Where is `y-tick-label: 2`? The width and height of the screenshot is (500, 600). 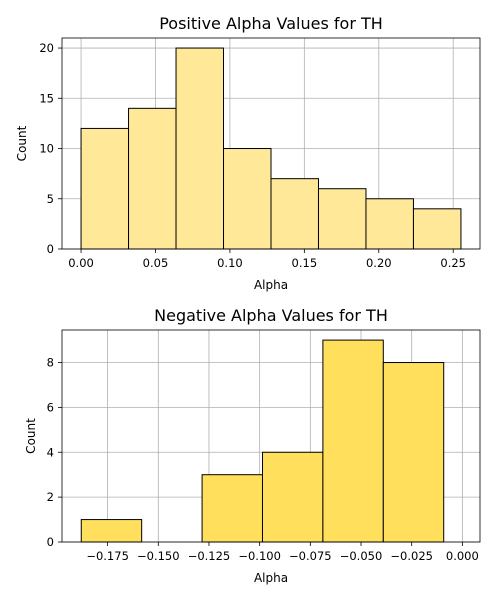 y-tick-label: 2 is located at coordinates (50, 497).